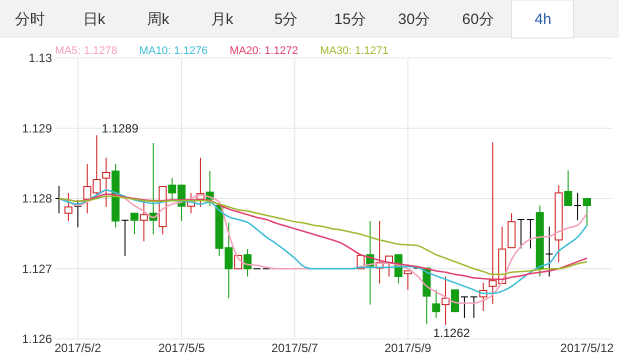 This screenshot has height=355, width=619. What do you see at coordinates (222, 19) in the screenshot?
I see `text: 月k` at bounding box center [222, 19].